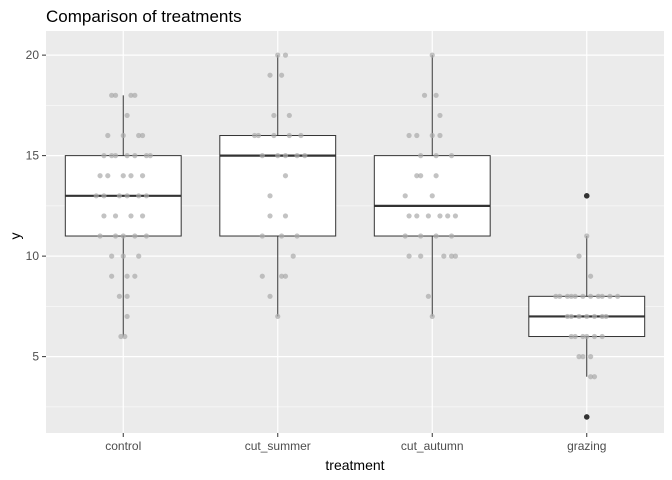  I want to click on x-tick-label: cut_autumn, so click(432, 446).